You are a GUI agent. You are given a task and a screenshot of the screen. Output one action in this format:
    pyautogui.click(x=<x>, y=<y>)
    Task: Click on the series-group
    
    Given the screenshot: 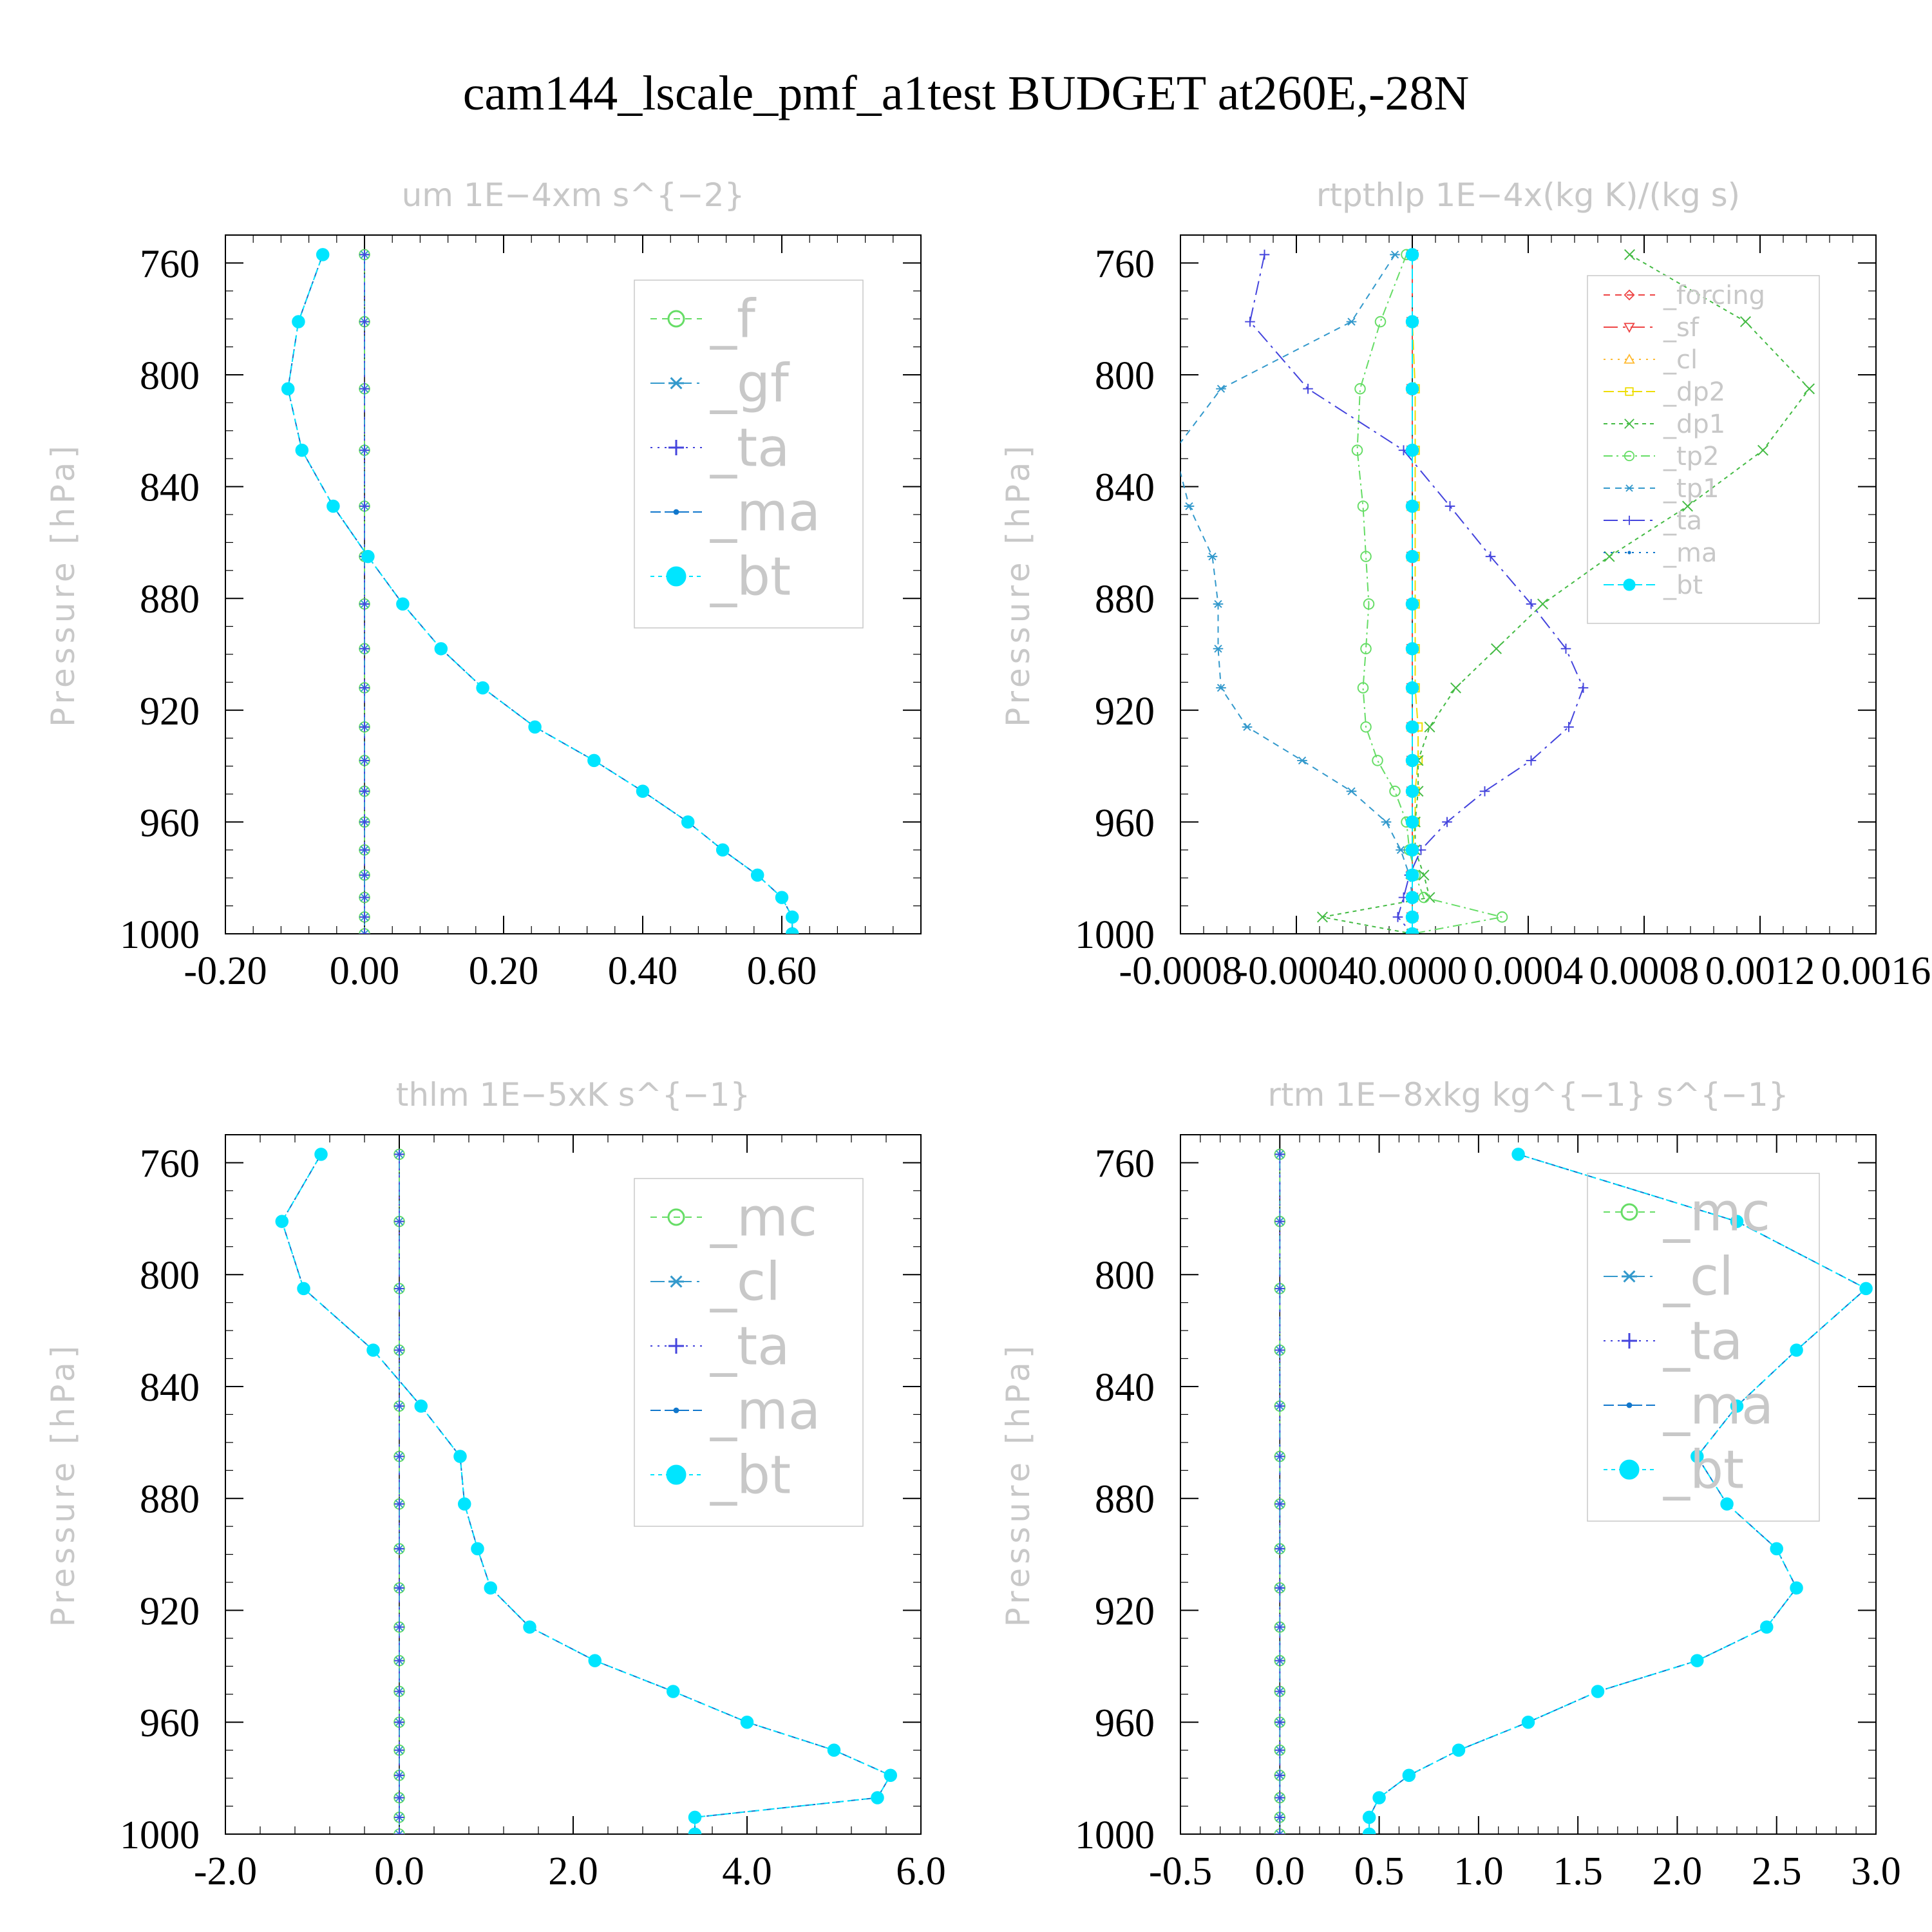 What is the action you would take?
    pyautogui.click(x=586, y=1491)
    